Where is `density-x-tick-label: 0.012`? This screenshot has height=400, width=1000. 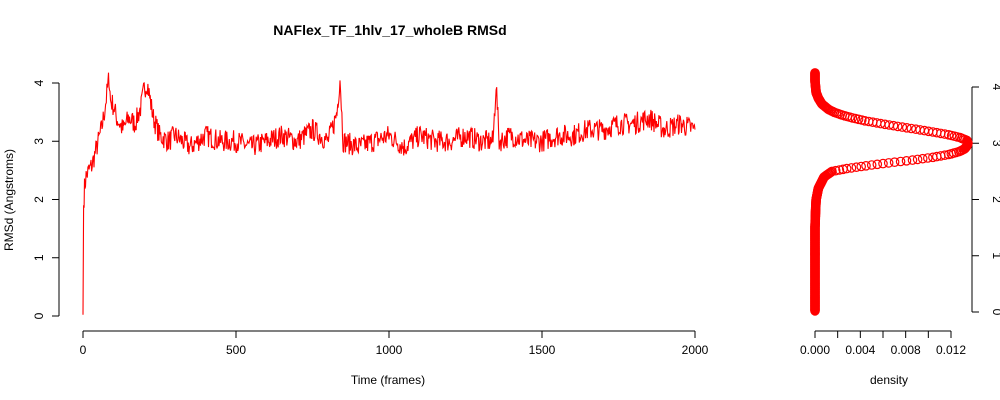
density-x-tick-label: 0.012 is located at coordinates (951, 350).